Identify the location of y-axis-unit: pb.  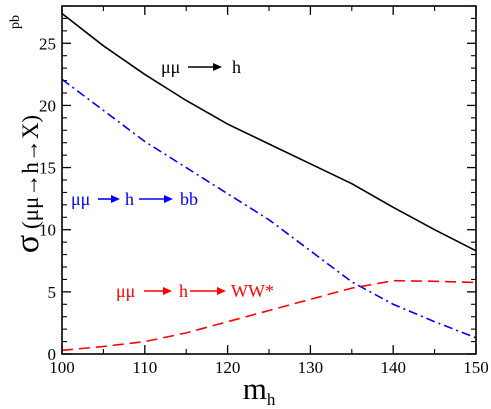
(15, 22).